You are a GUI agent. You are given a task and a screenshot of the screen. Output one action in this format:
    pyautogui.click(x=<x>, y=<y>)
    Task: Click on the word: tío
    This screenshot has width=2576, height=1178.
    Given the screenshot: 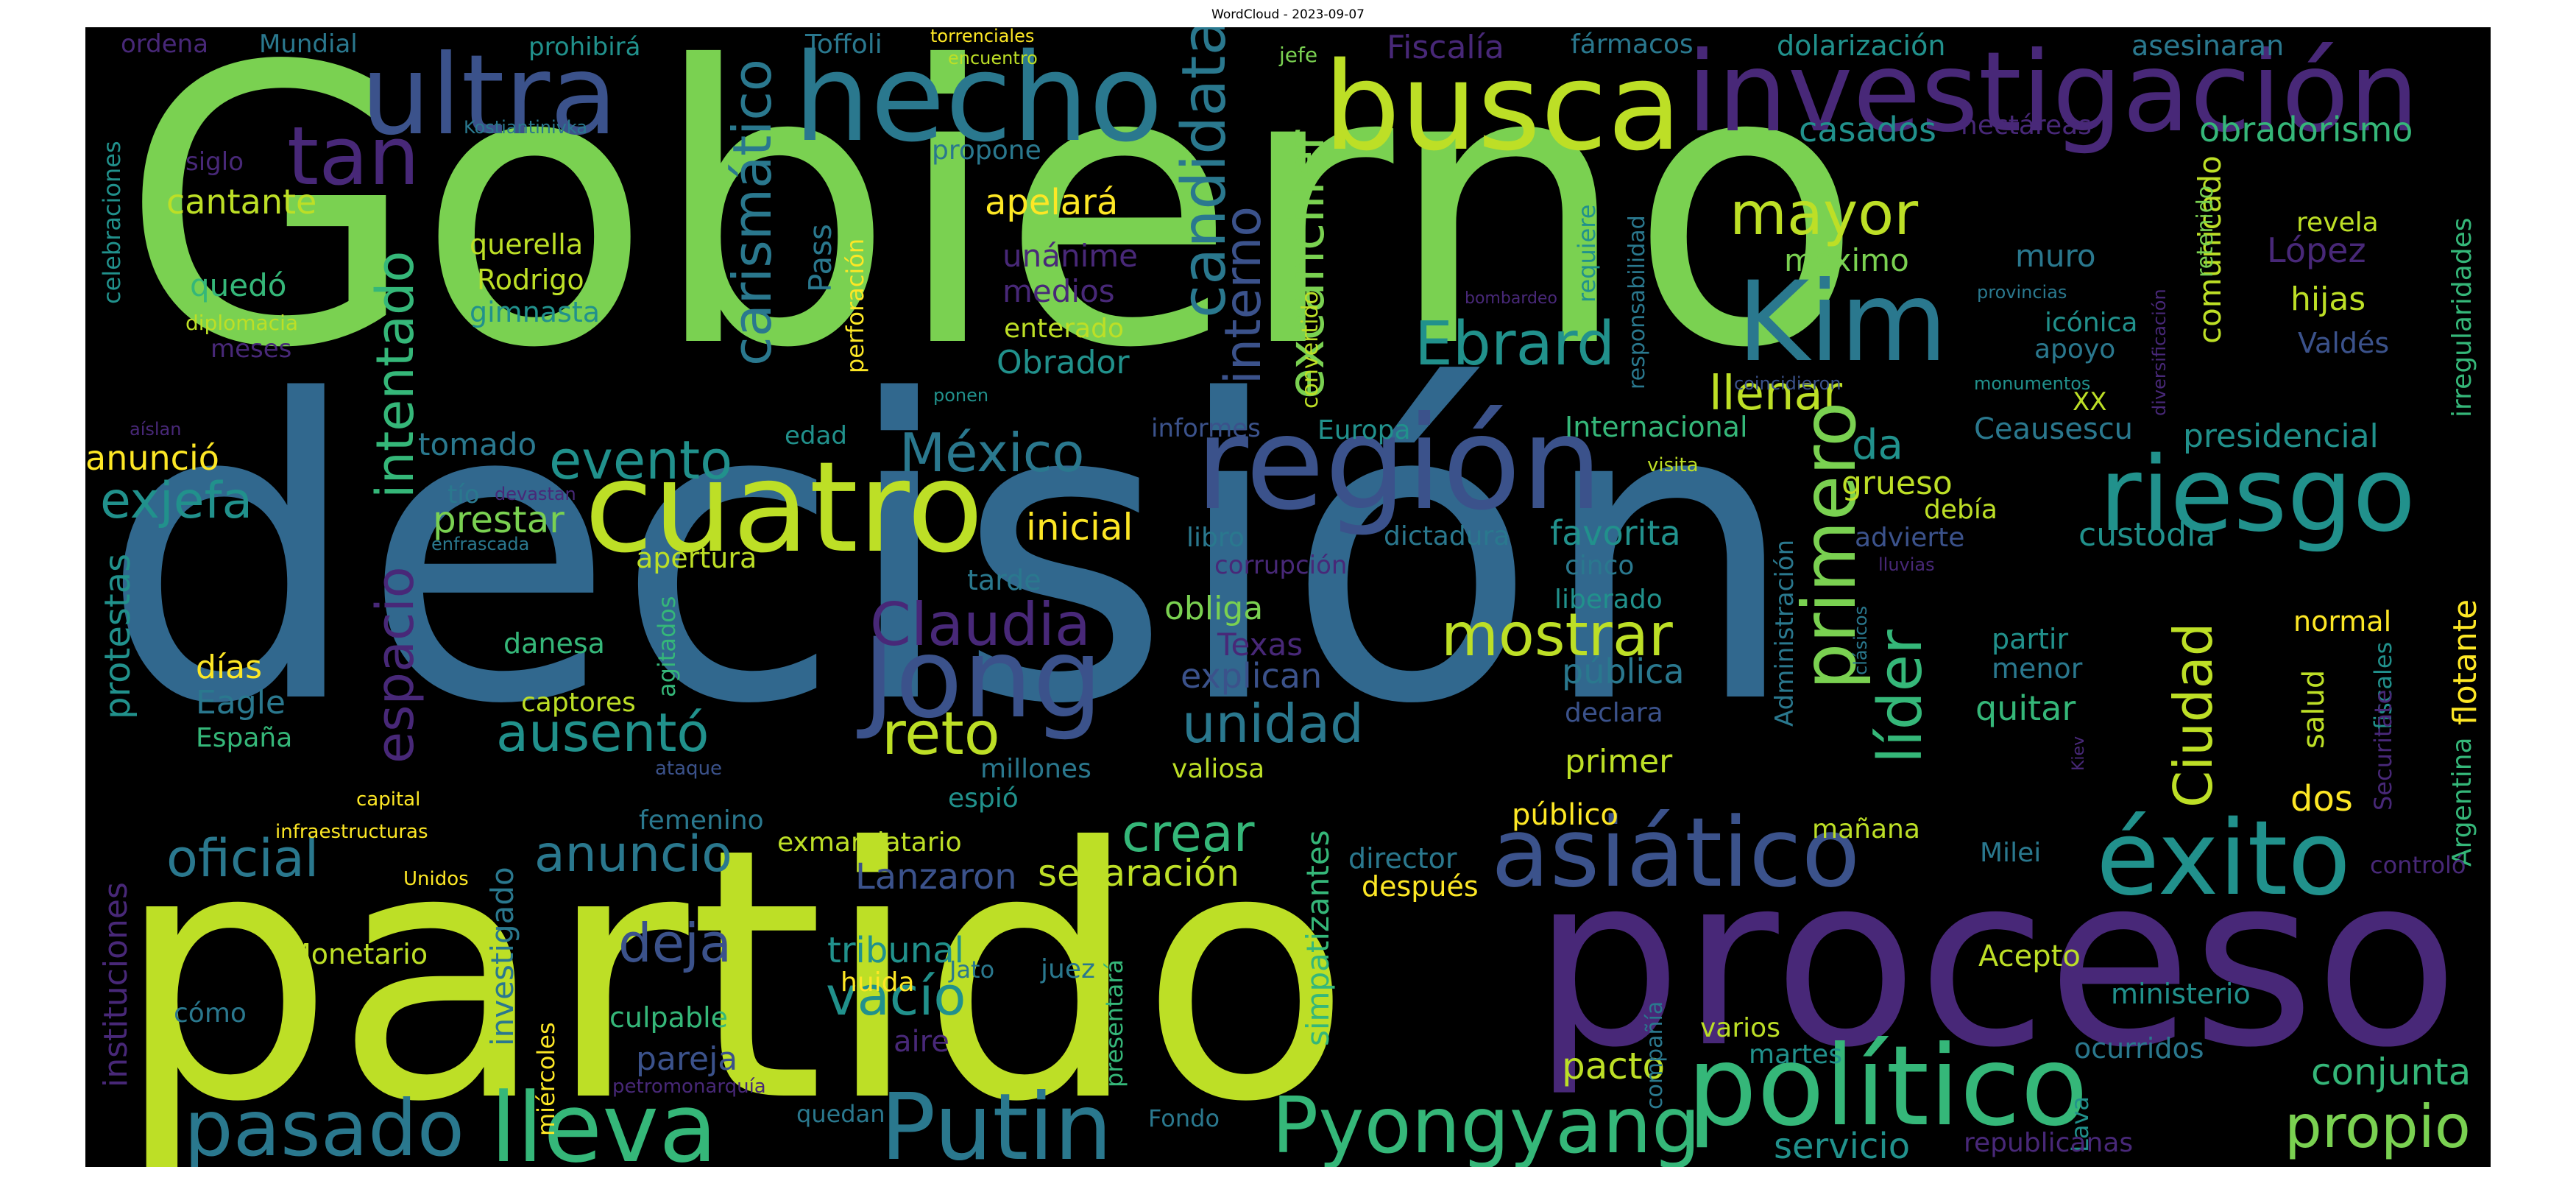 What is the action you would take?
    pyautogui.click(x=464, y=494)
    